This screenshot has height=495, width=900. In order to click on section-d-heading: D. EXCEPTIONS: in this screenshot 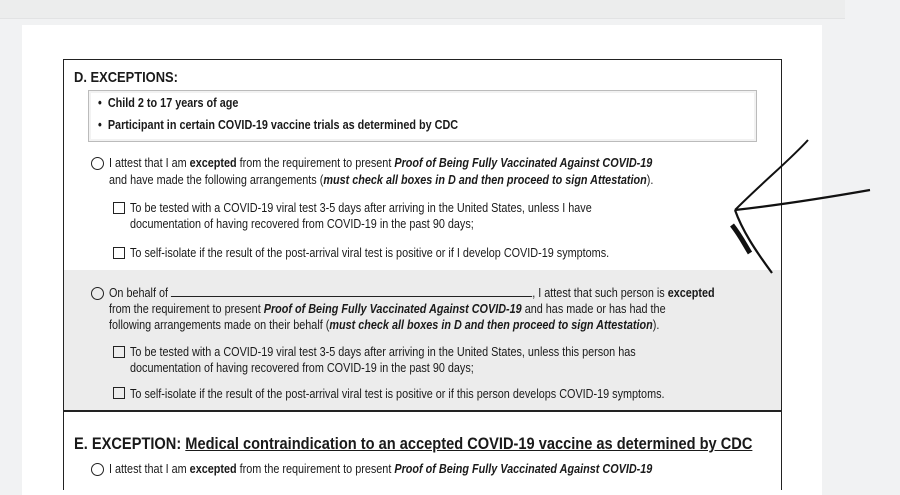, I will do `click(126, 77)`.